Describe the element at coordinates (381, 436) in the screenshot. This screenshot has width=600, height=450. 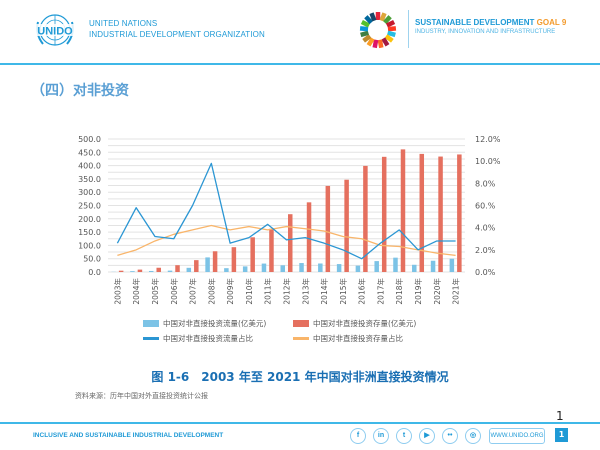
I see `linkedin-icon: in` at that location.